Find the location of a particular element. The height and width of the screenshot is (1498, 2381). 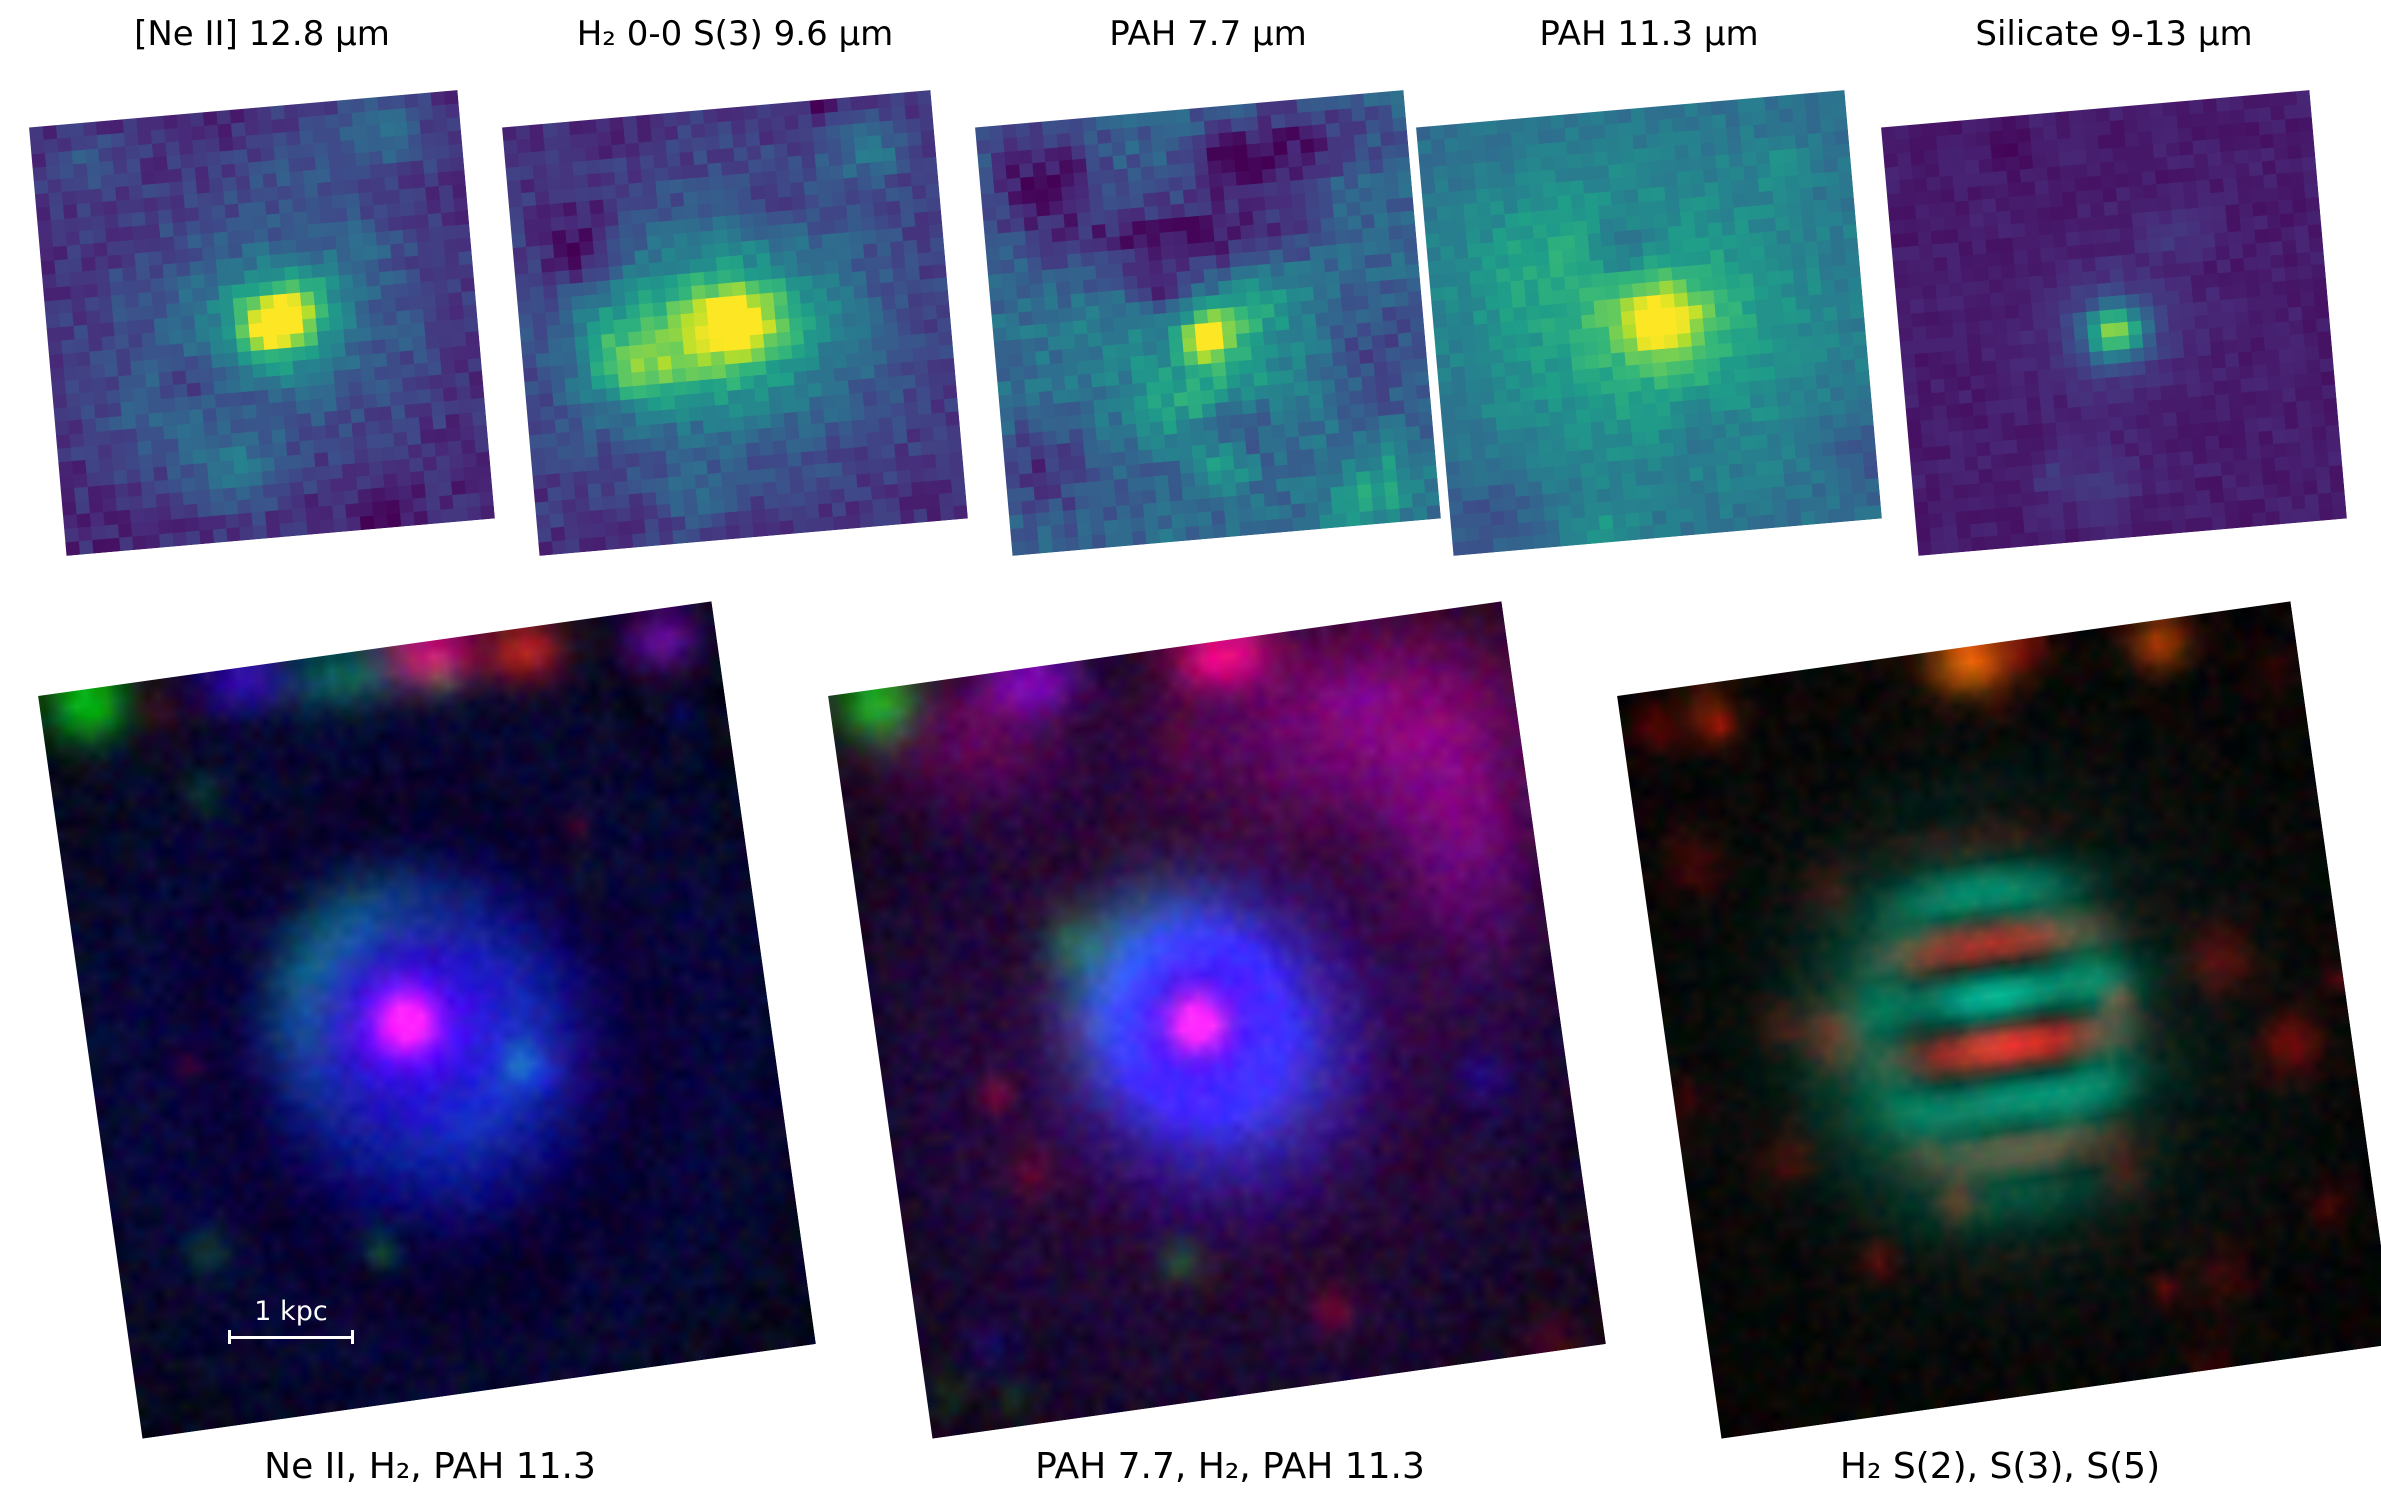

map-image-neii is located at coordinates (262, 323).